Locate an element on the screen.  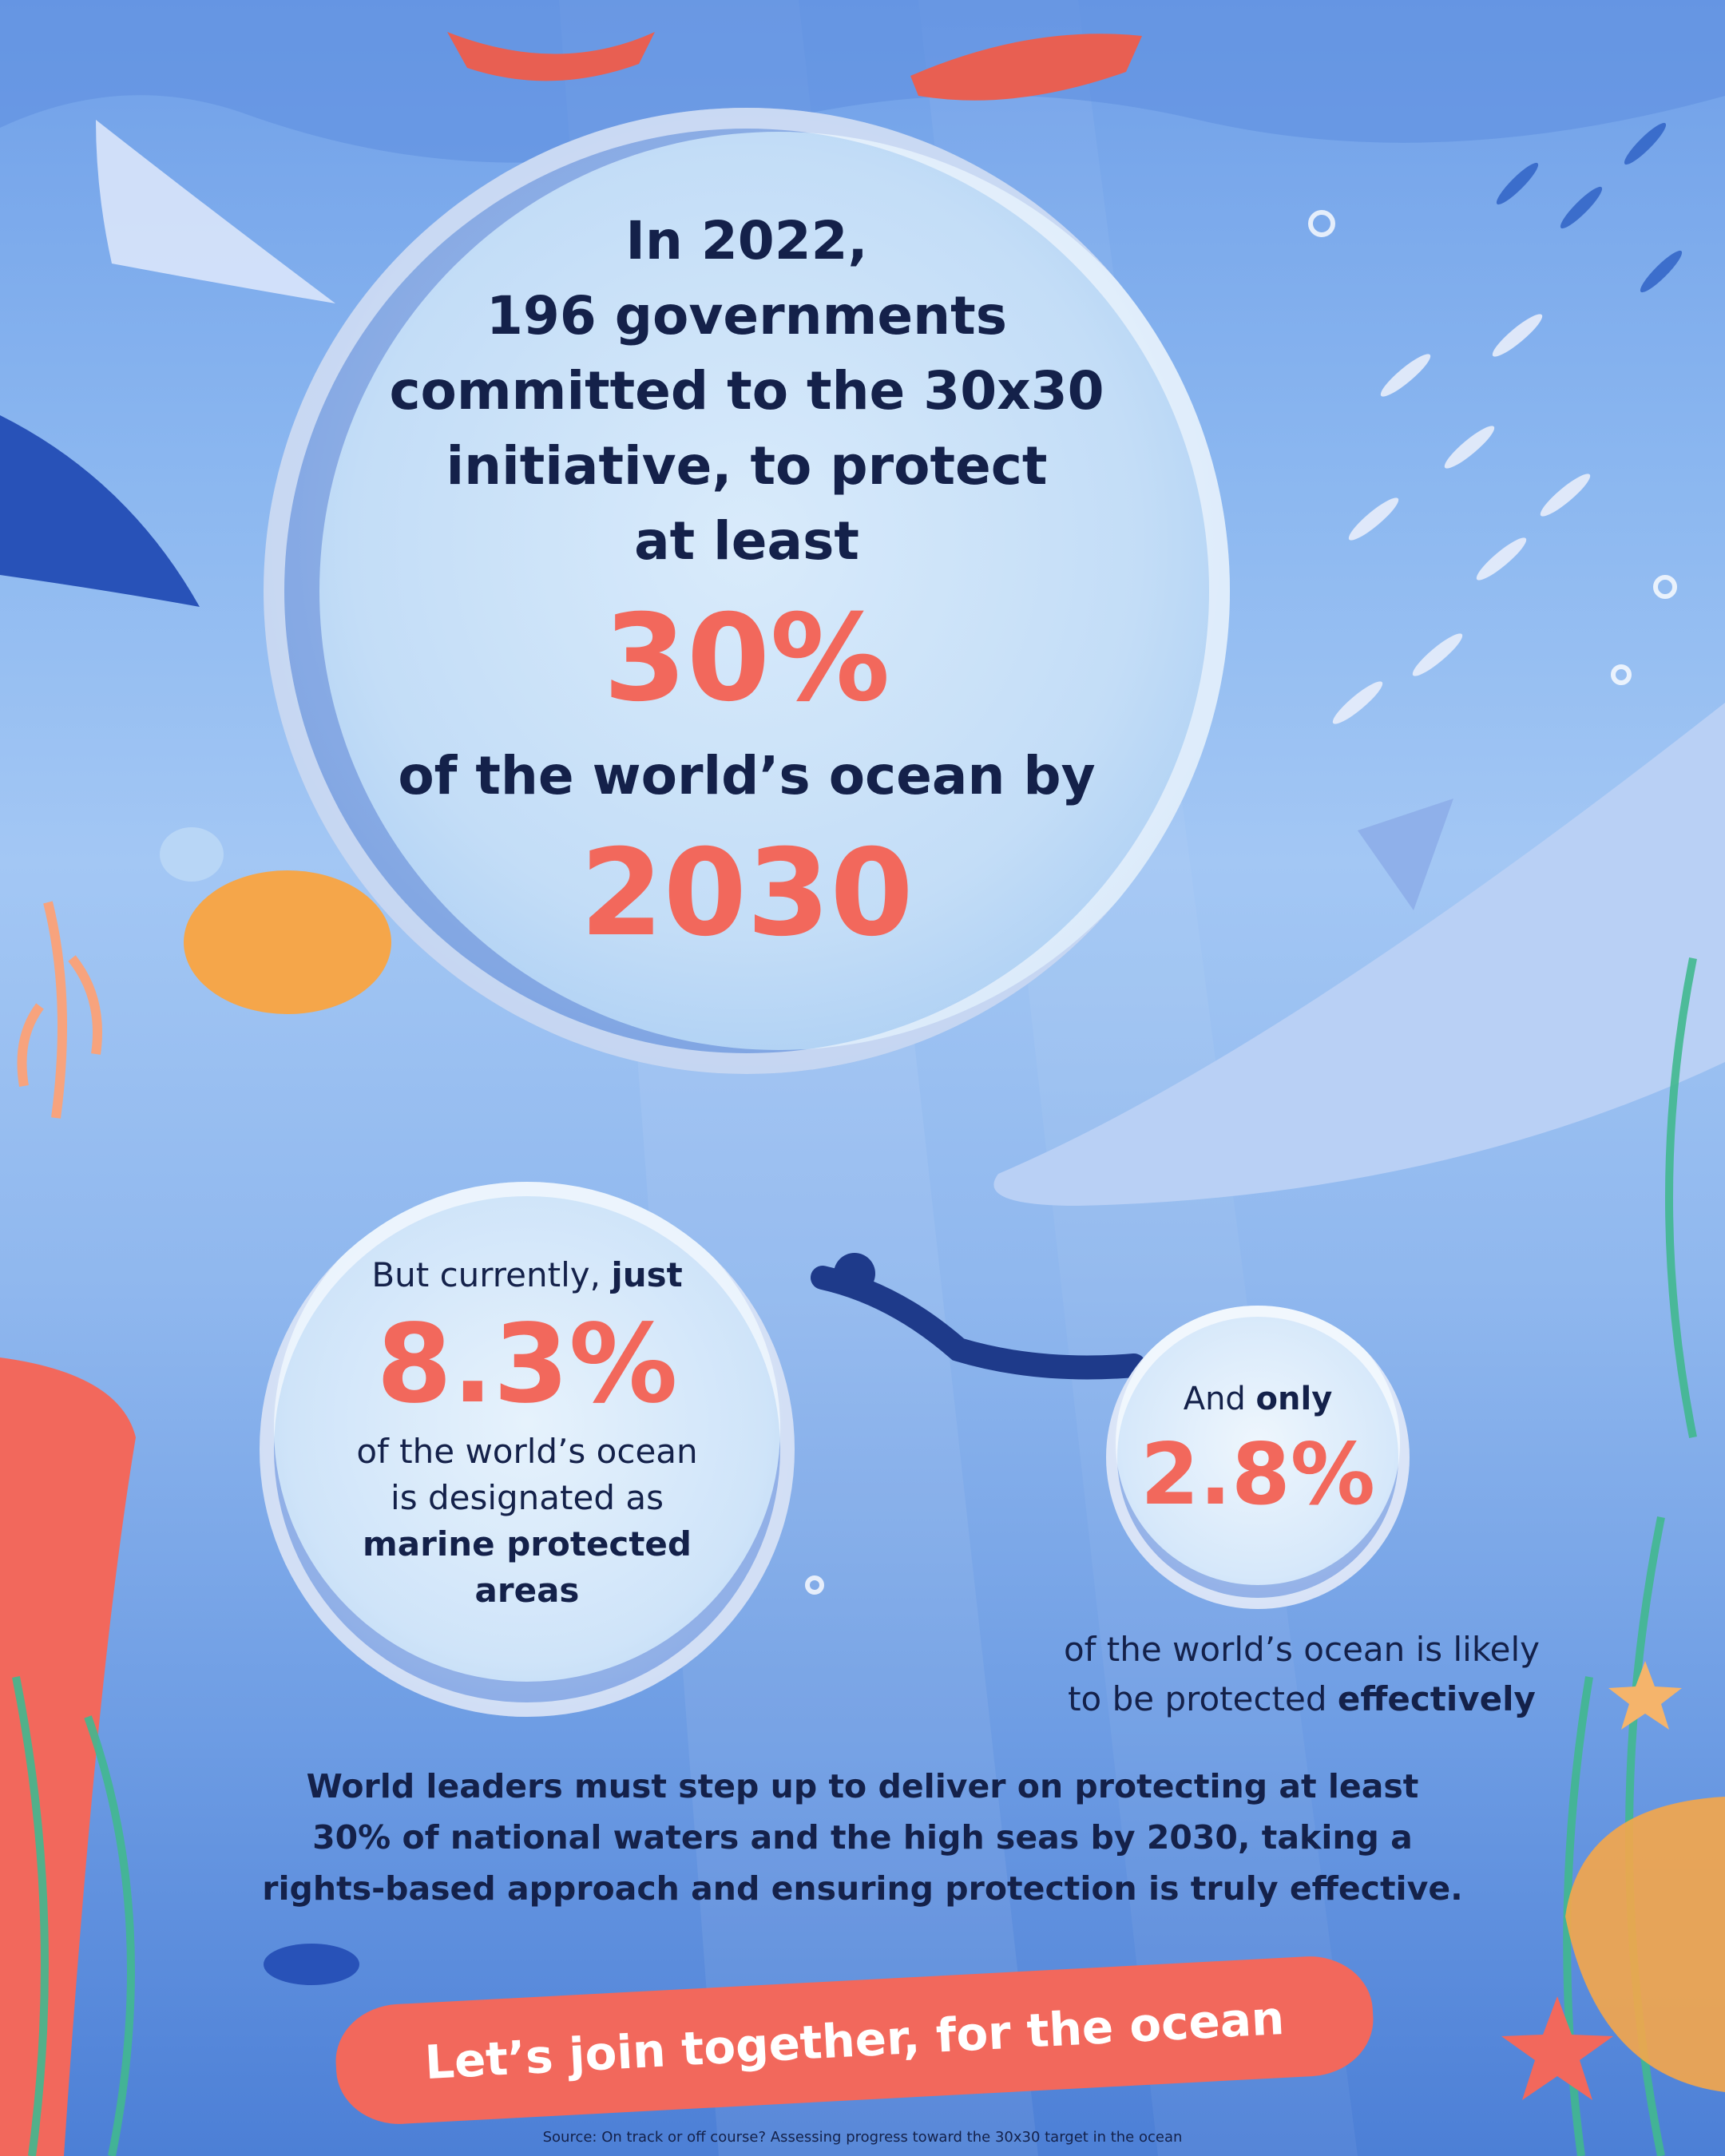
bubble-effective-text: And only 2.8% is located at coordinates (1258, 1451).